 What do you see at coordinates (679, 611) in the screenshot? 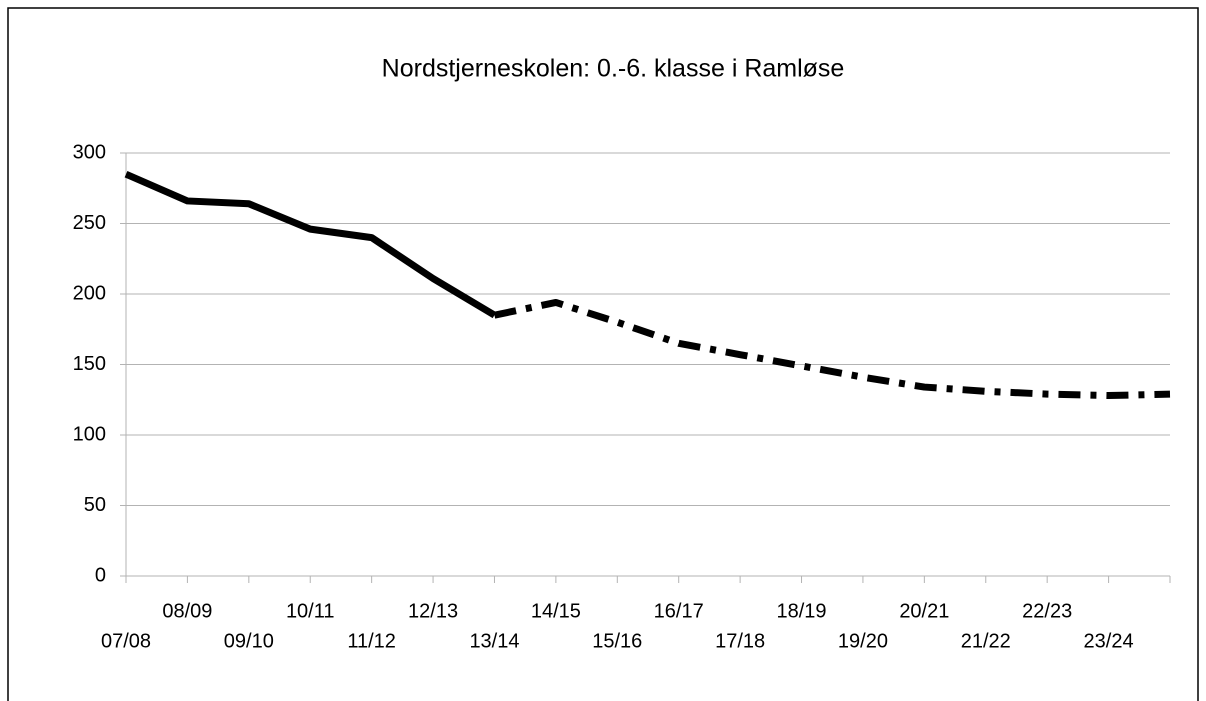
I see `x-tick-label: 16/17` at bounding box center [679, 611].